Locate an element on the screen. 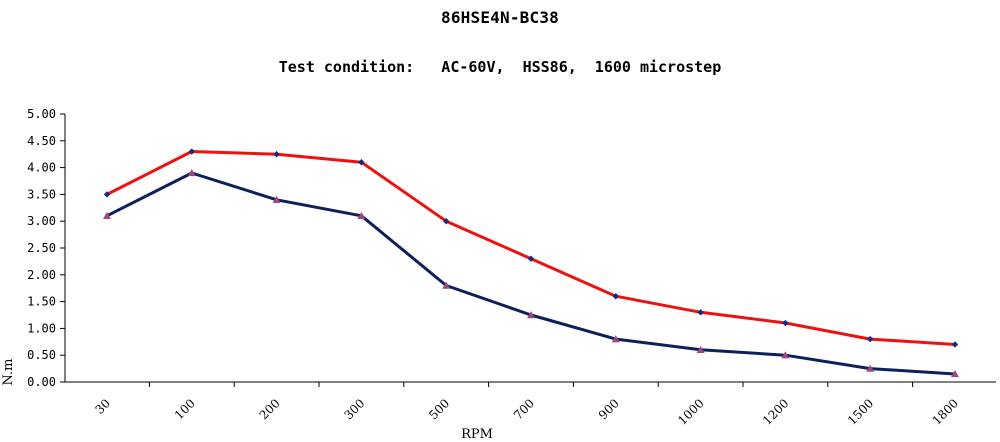 The image size is (1000, 442). y-tick-label: 2.00 is located at coordinates (41, 275).